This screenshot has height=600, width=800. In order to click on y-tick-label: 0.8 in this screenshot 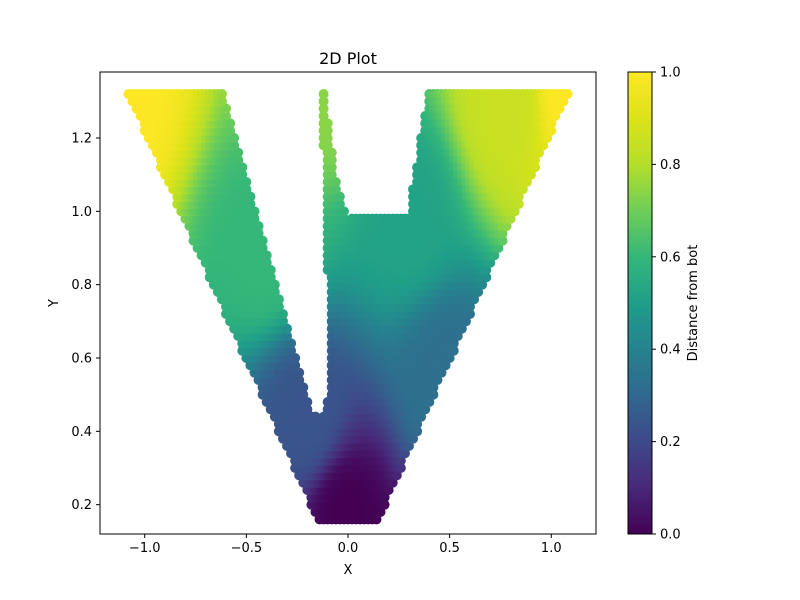, I will do `click(81, 285)`.